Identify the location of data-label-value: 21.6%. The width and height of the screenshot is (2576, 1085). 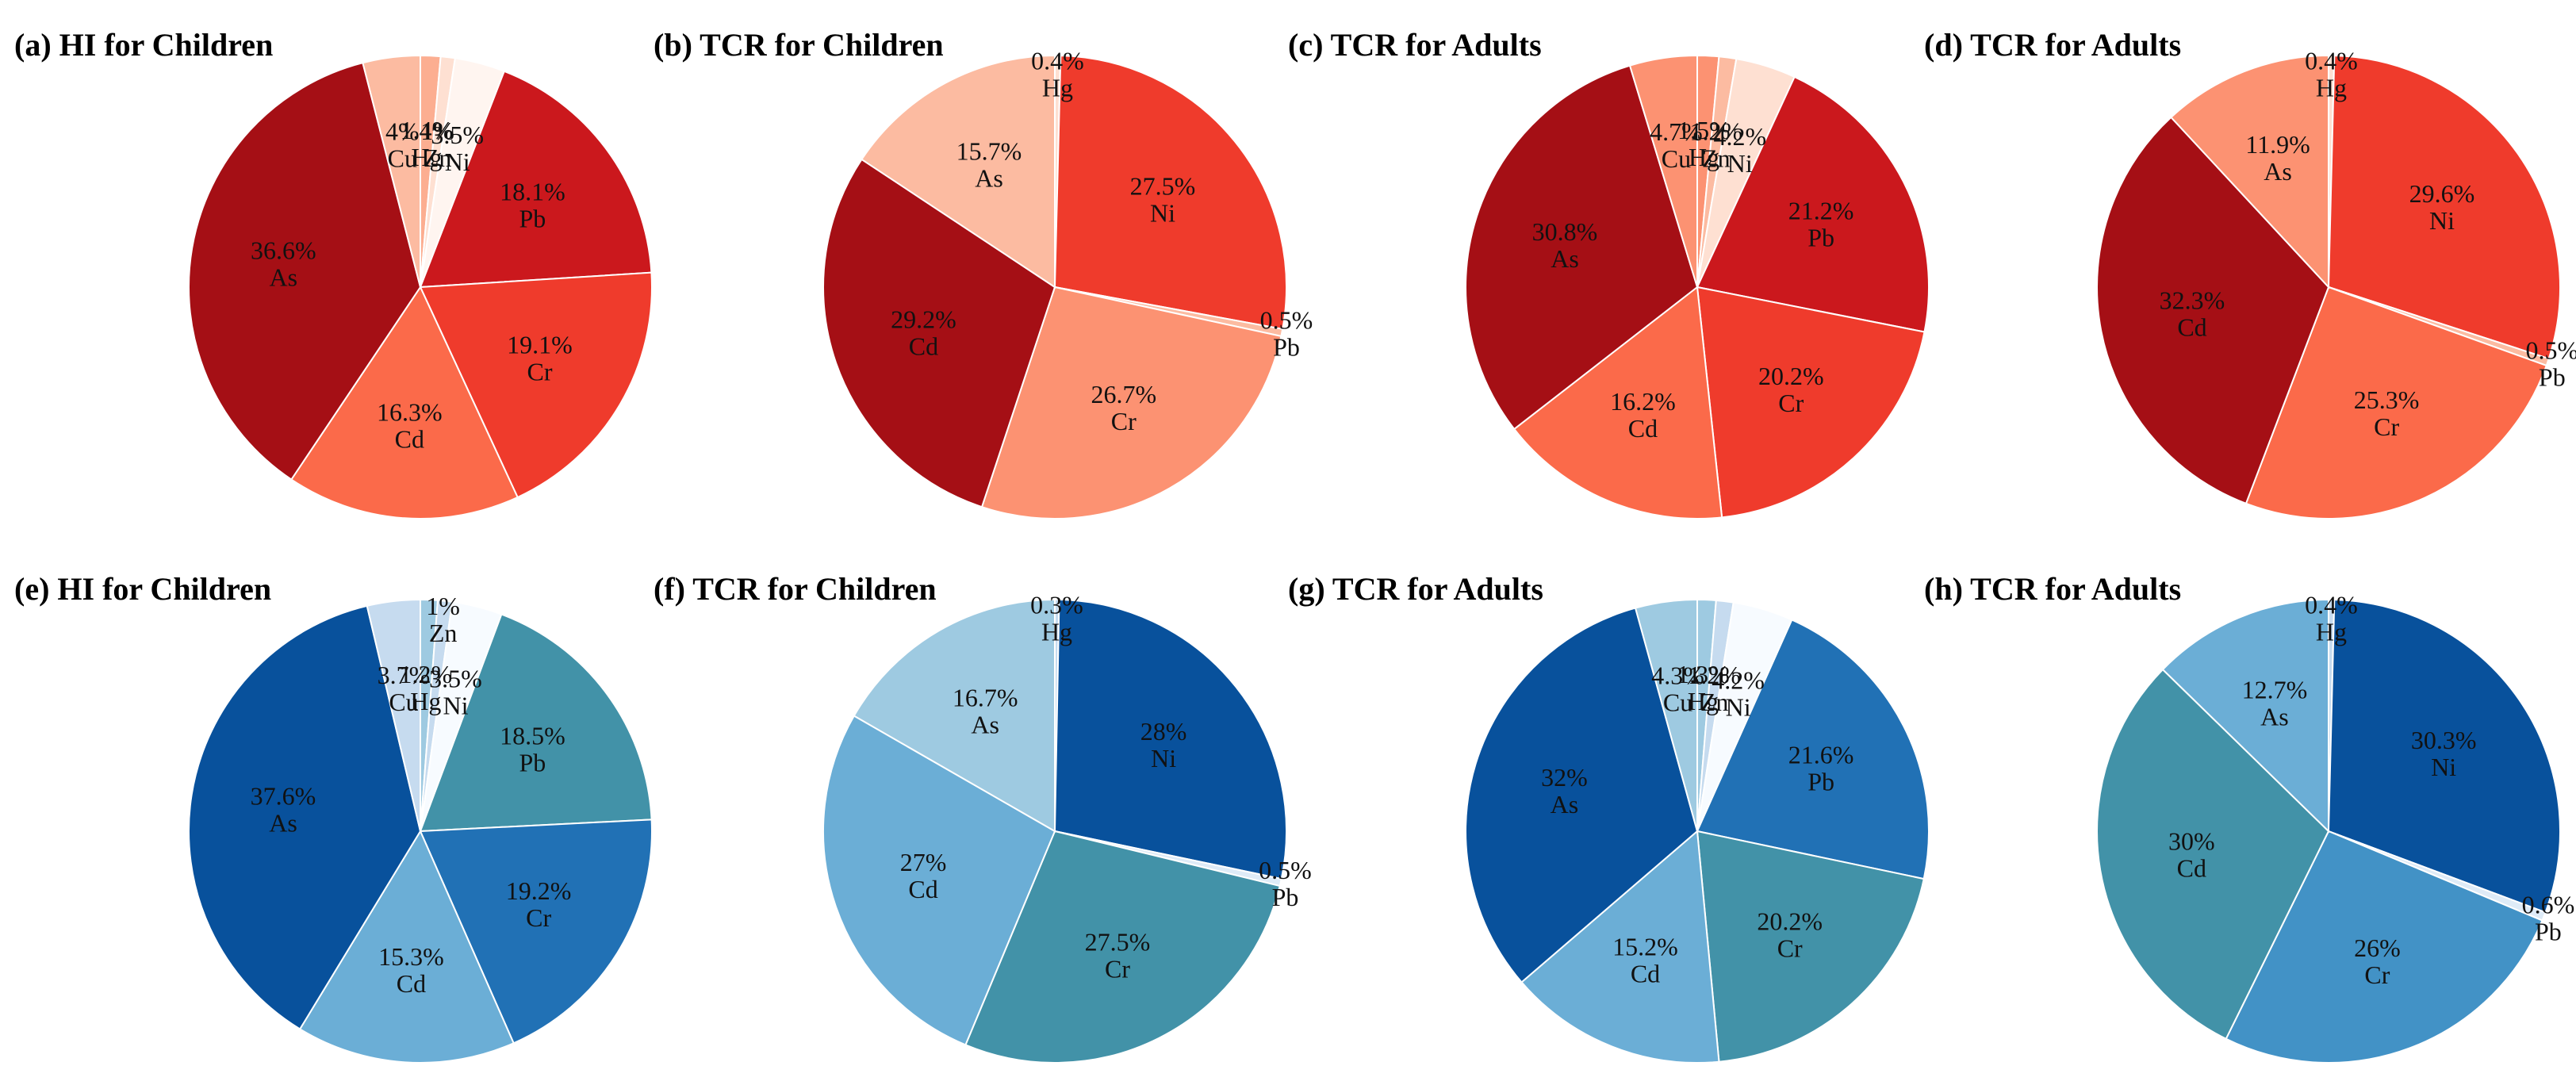
(1821, 755).